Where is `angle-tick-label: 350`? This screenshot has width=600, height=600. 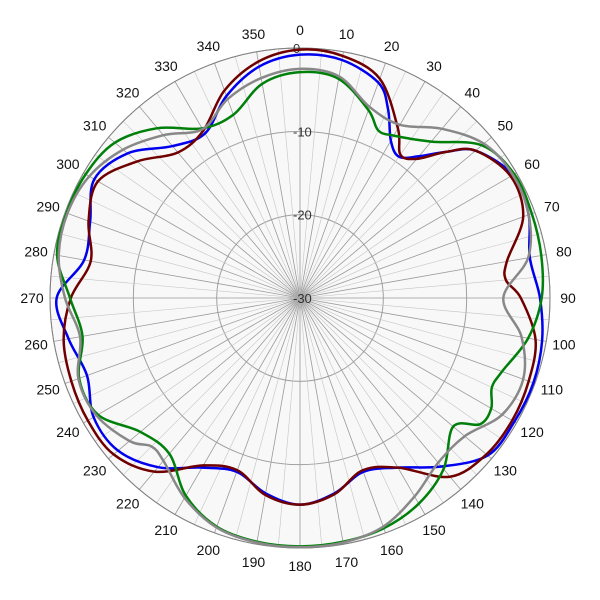
angle-tick-label: 350 is located at coordinates (254, 34).